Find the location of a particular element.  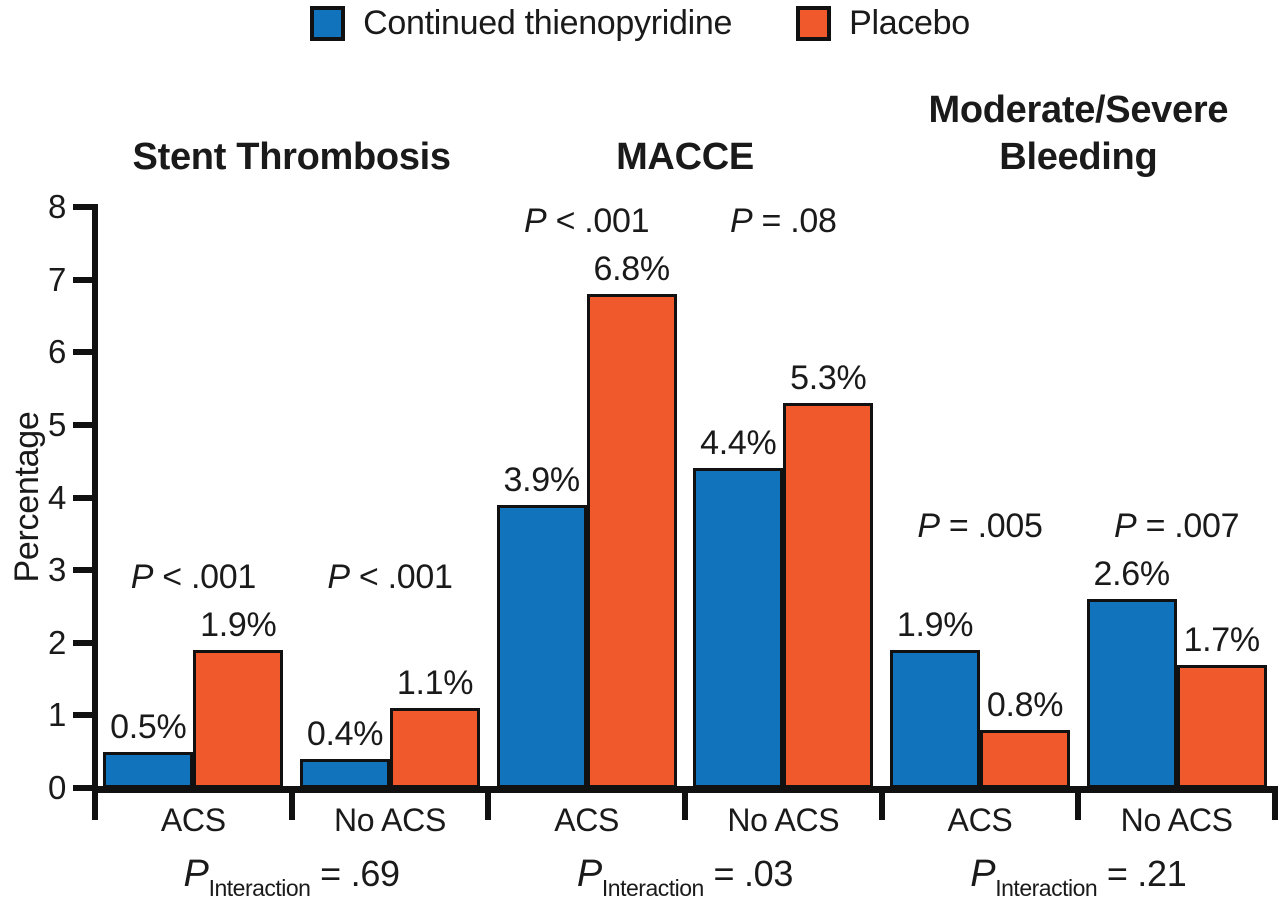

group-title: Stent Thrombosis is located at coordinates (292, 157).